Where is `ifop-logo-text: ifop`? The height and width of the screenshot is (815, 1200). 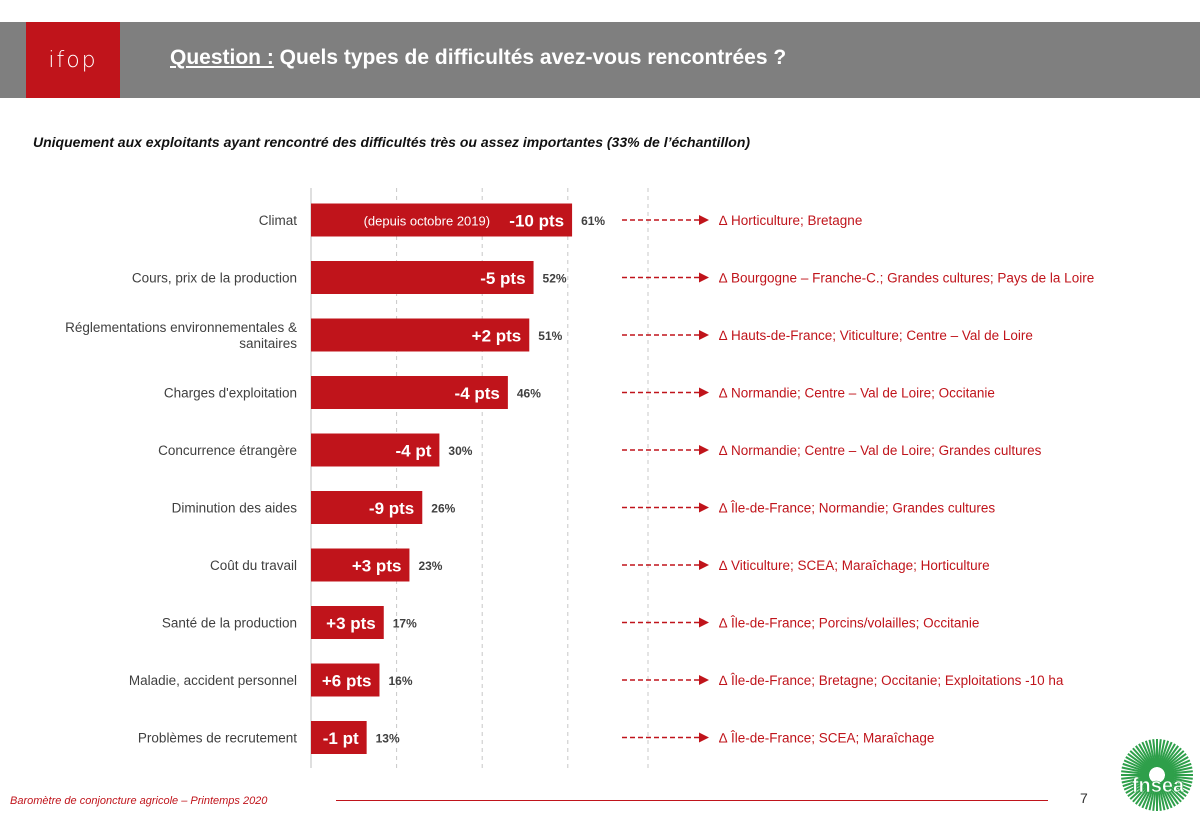
ifop-logo-text: ifop is located at coordinates (73, 60).